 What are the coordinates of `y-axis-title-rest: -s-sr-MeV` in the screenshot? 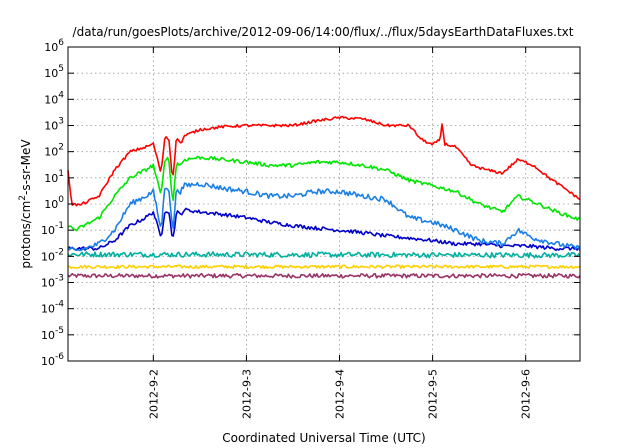 It's located at (26, 167).